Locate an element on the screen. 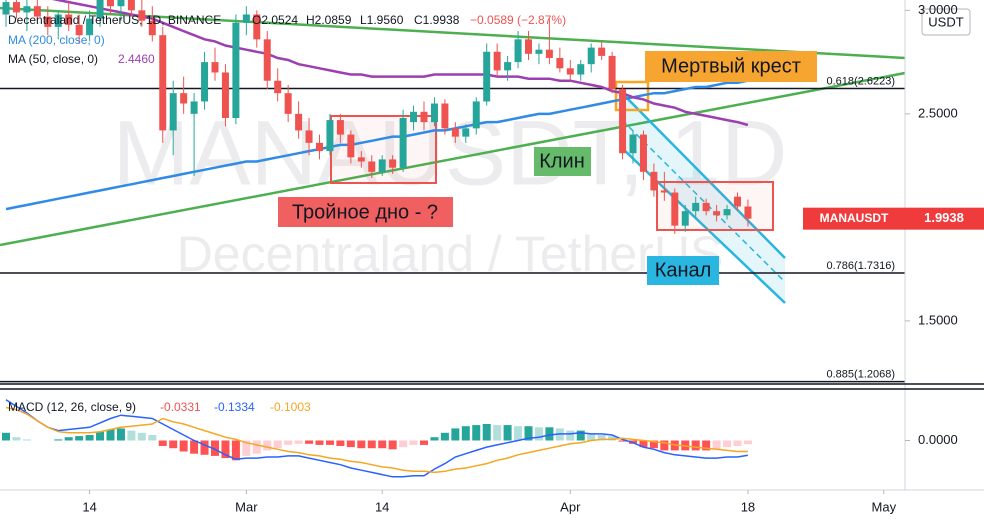 The height and width of the screenshot is (524, 984). level-label: 0.885(1.2068) is located at coordinates (861, 374).